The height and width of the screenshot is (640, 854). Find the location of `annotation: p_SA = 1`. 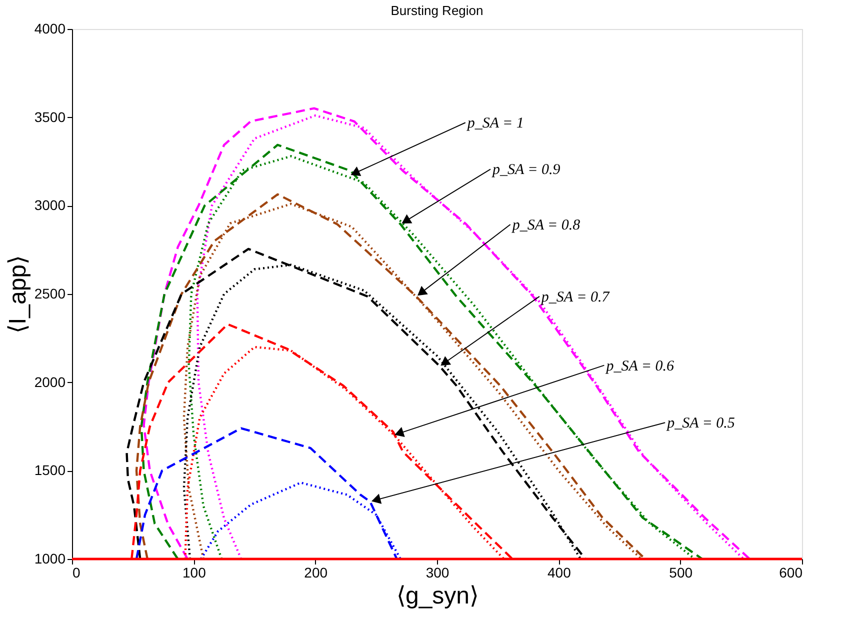

annotation: p_SA = 1 is located at coordinates (495, 124).